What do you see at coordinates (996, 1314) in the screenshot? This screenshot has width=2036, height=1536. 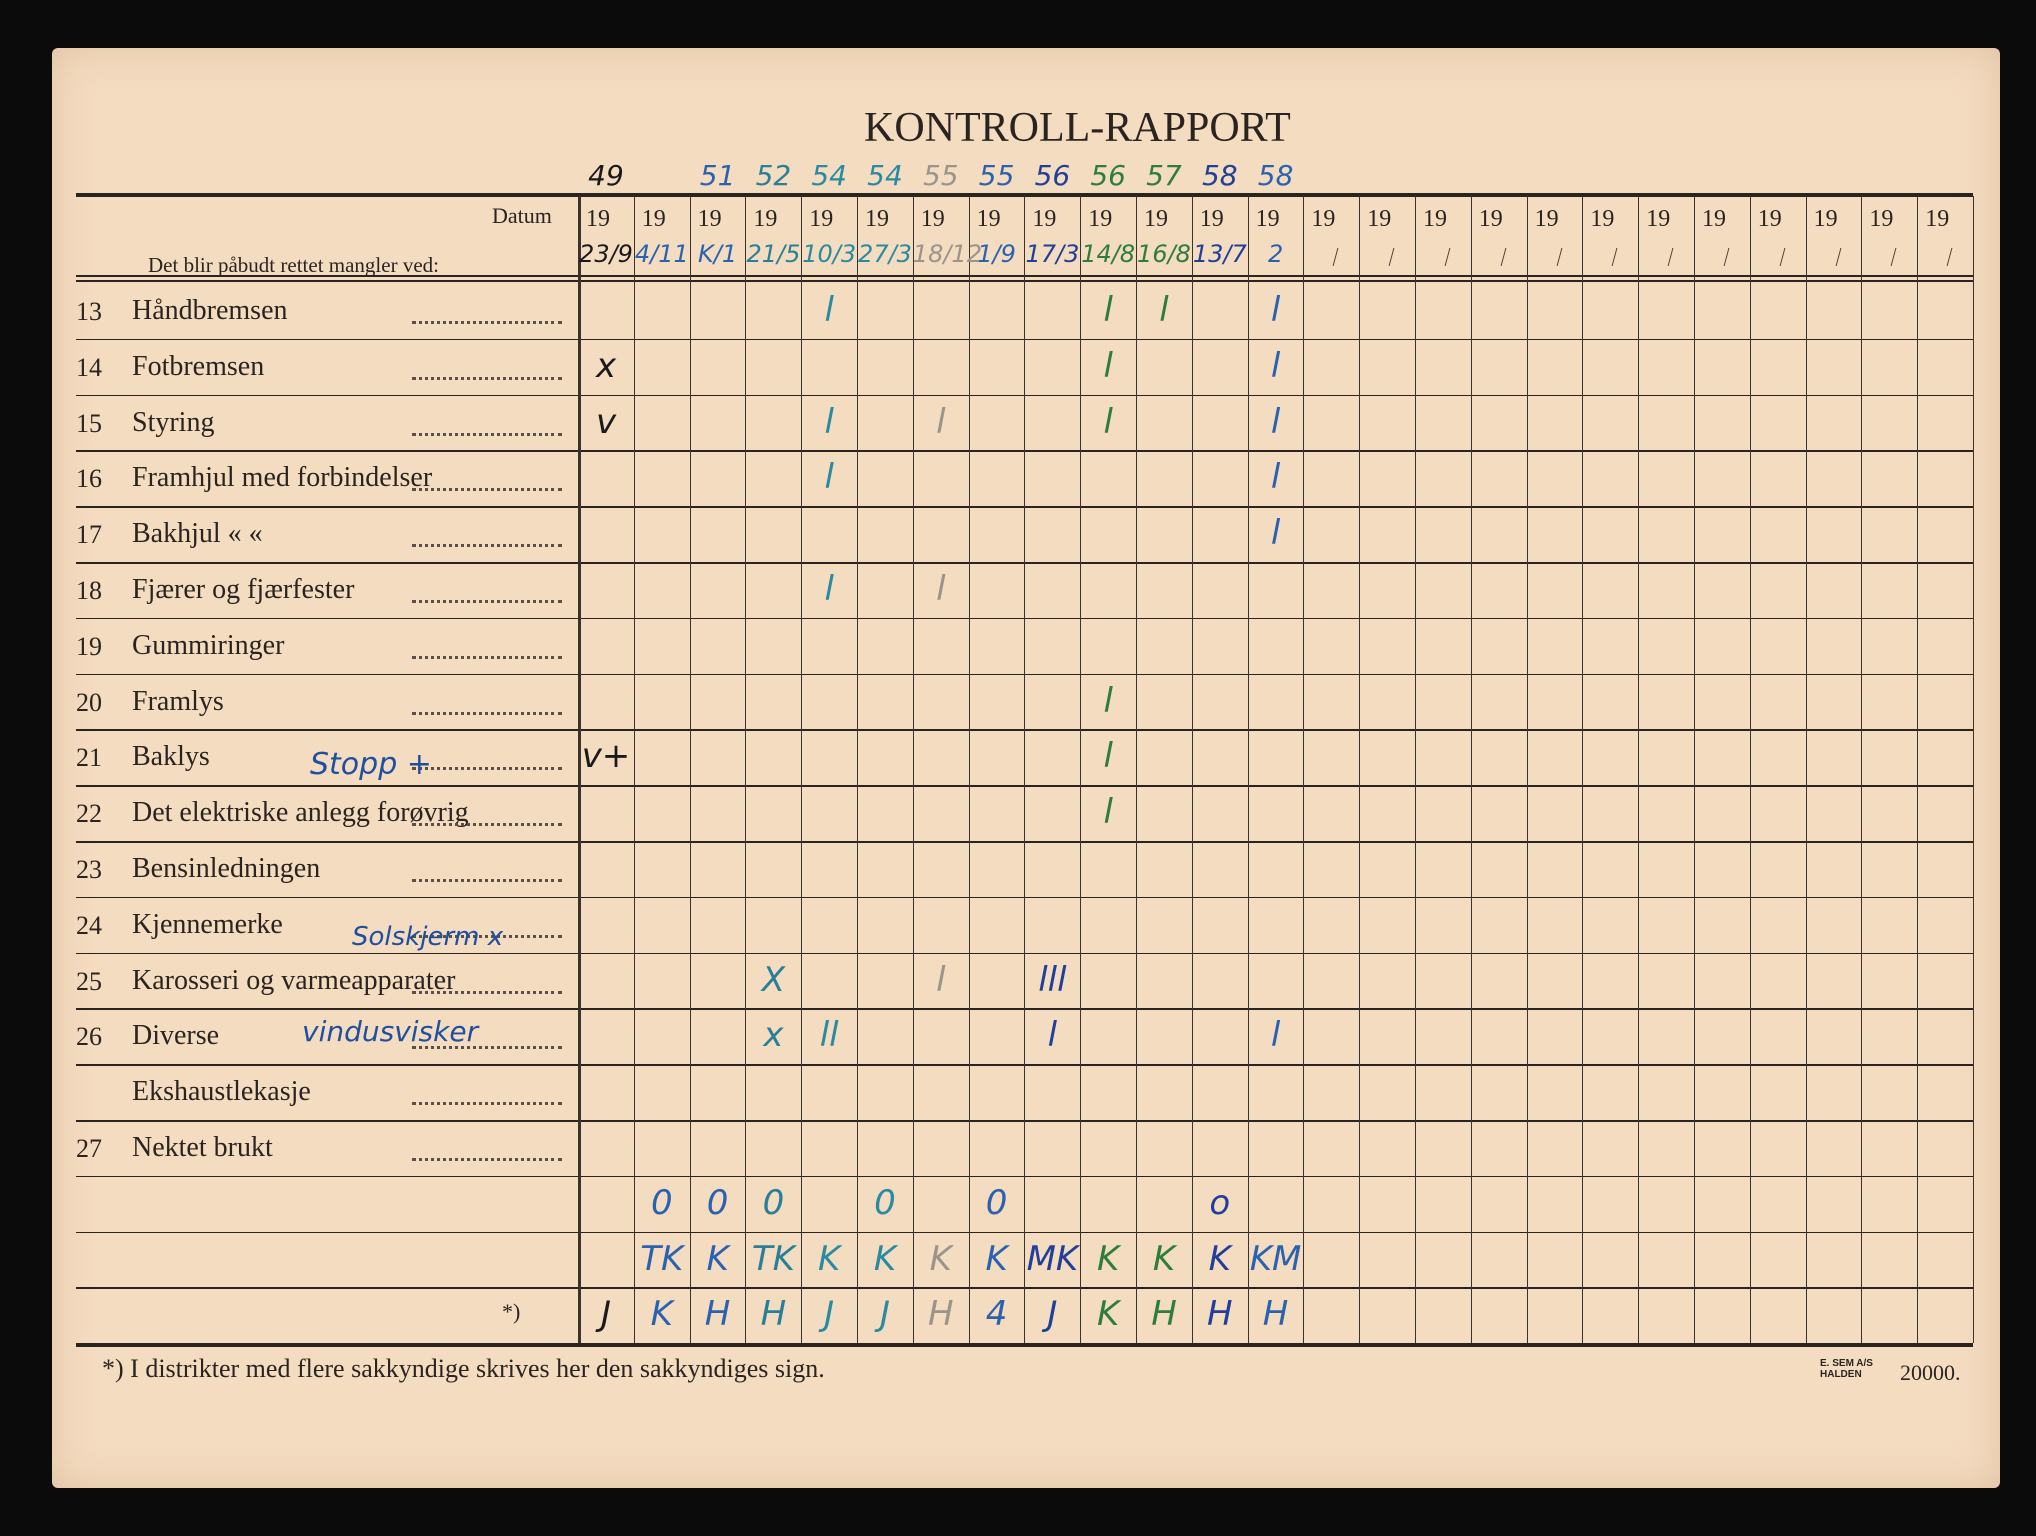 I see `handwritten-mark: 4` at bounding box center [996, 1314].